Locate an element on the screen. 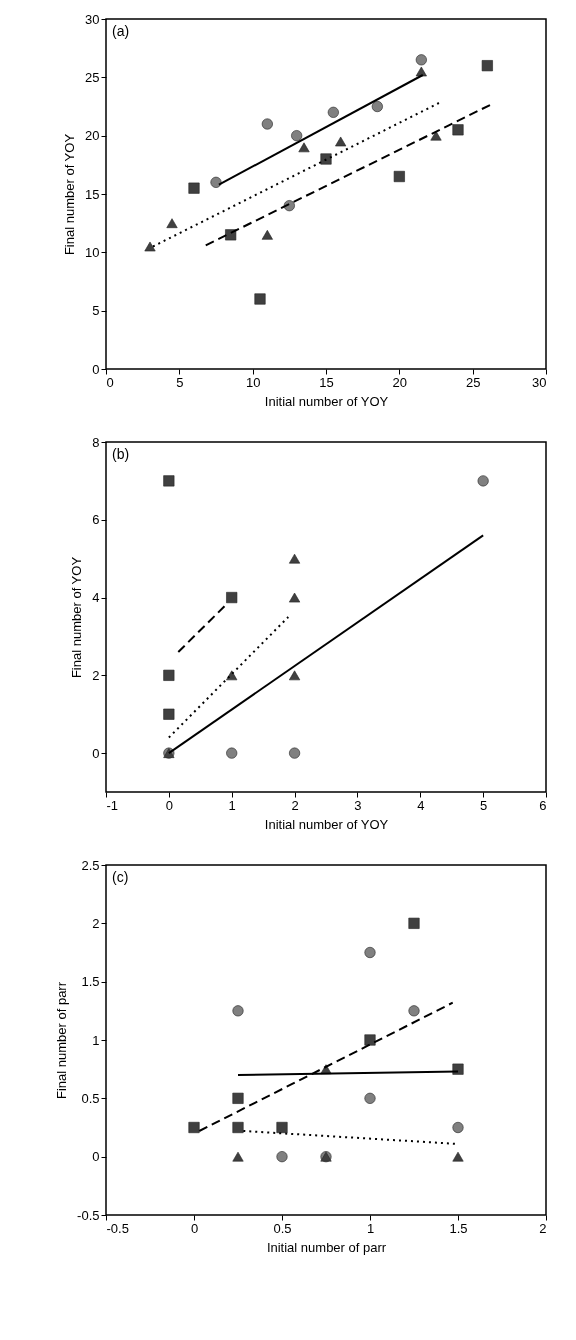 The image size is (576, 1340). y-tick-label: 0.5 is located at coordinates (90, 1098).